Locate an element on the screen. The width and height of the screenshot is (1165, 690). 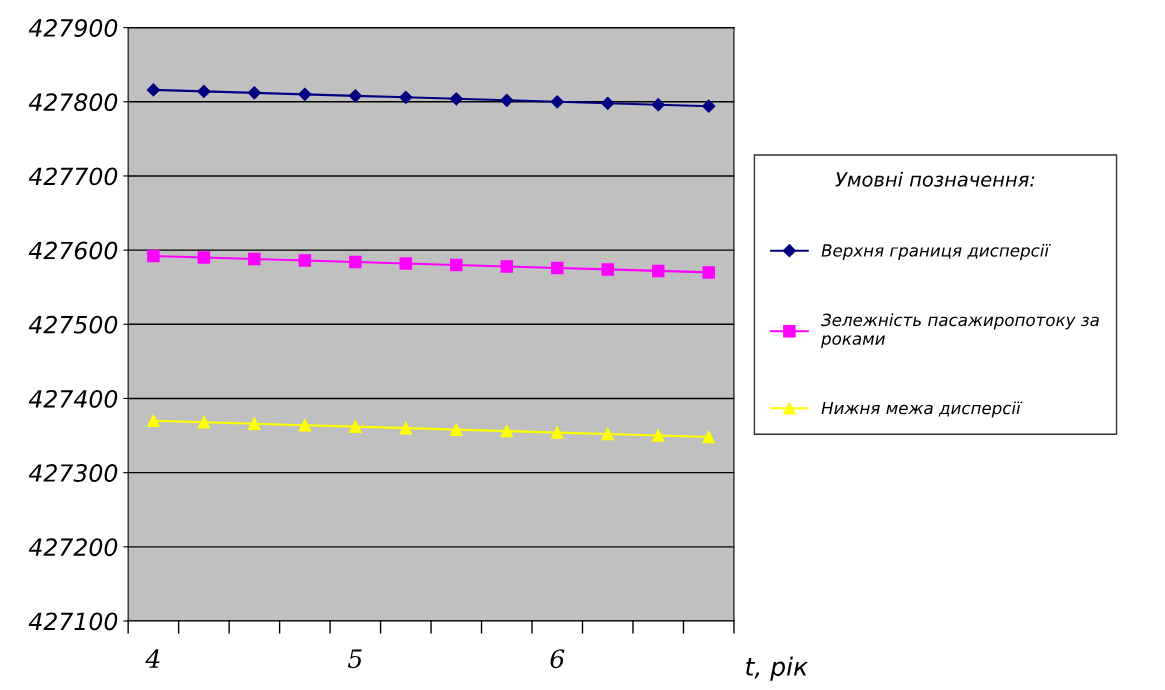
x-tick-label: 5 is located at coordinates (354, 659).